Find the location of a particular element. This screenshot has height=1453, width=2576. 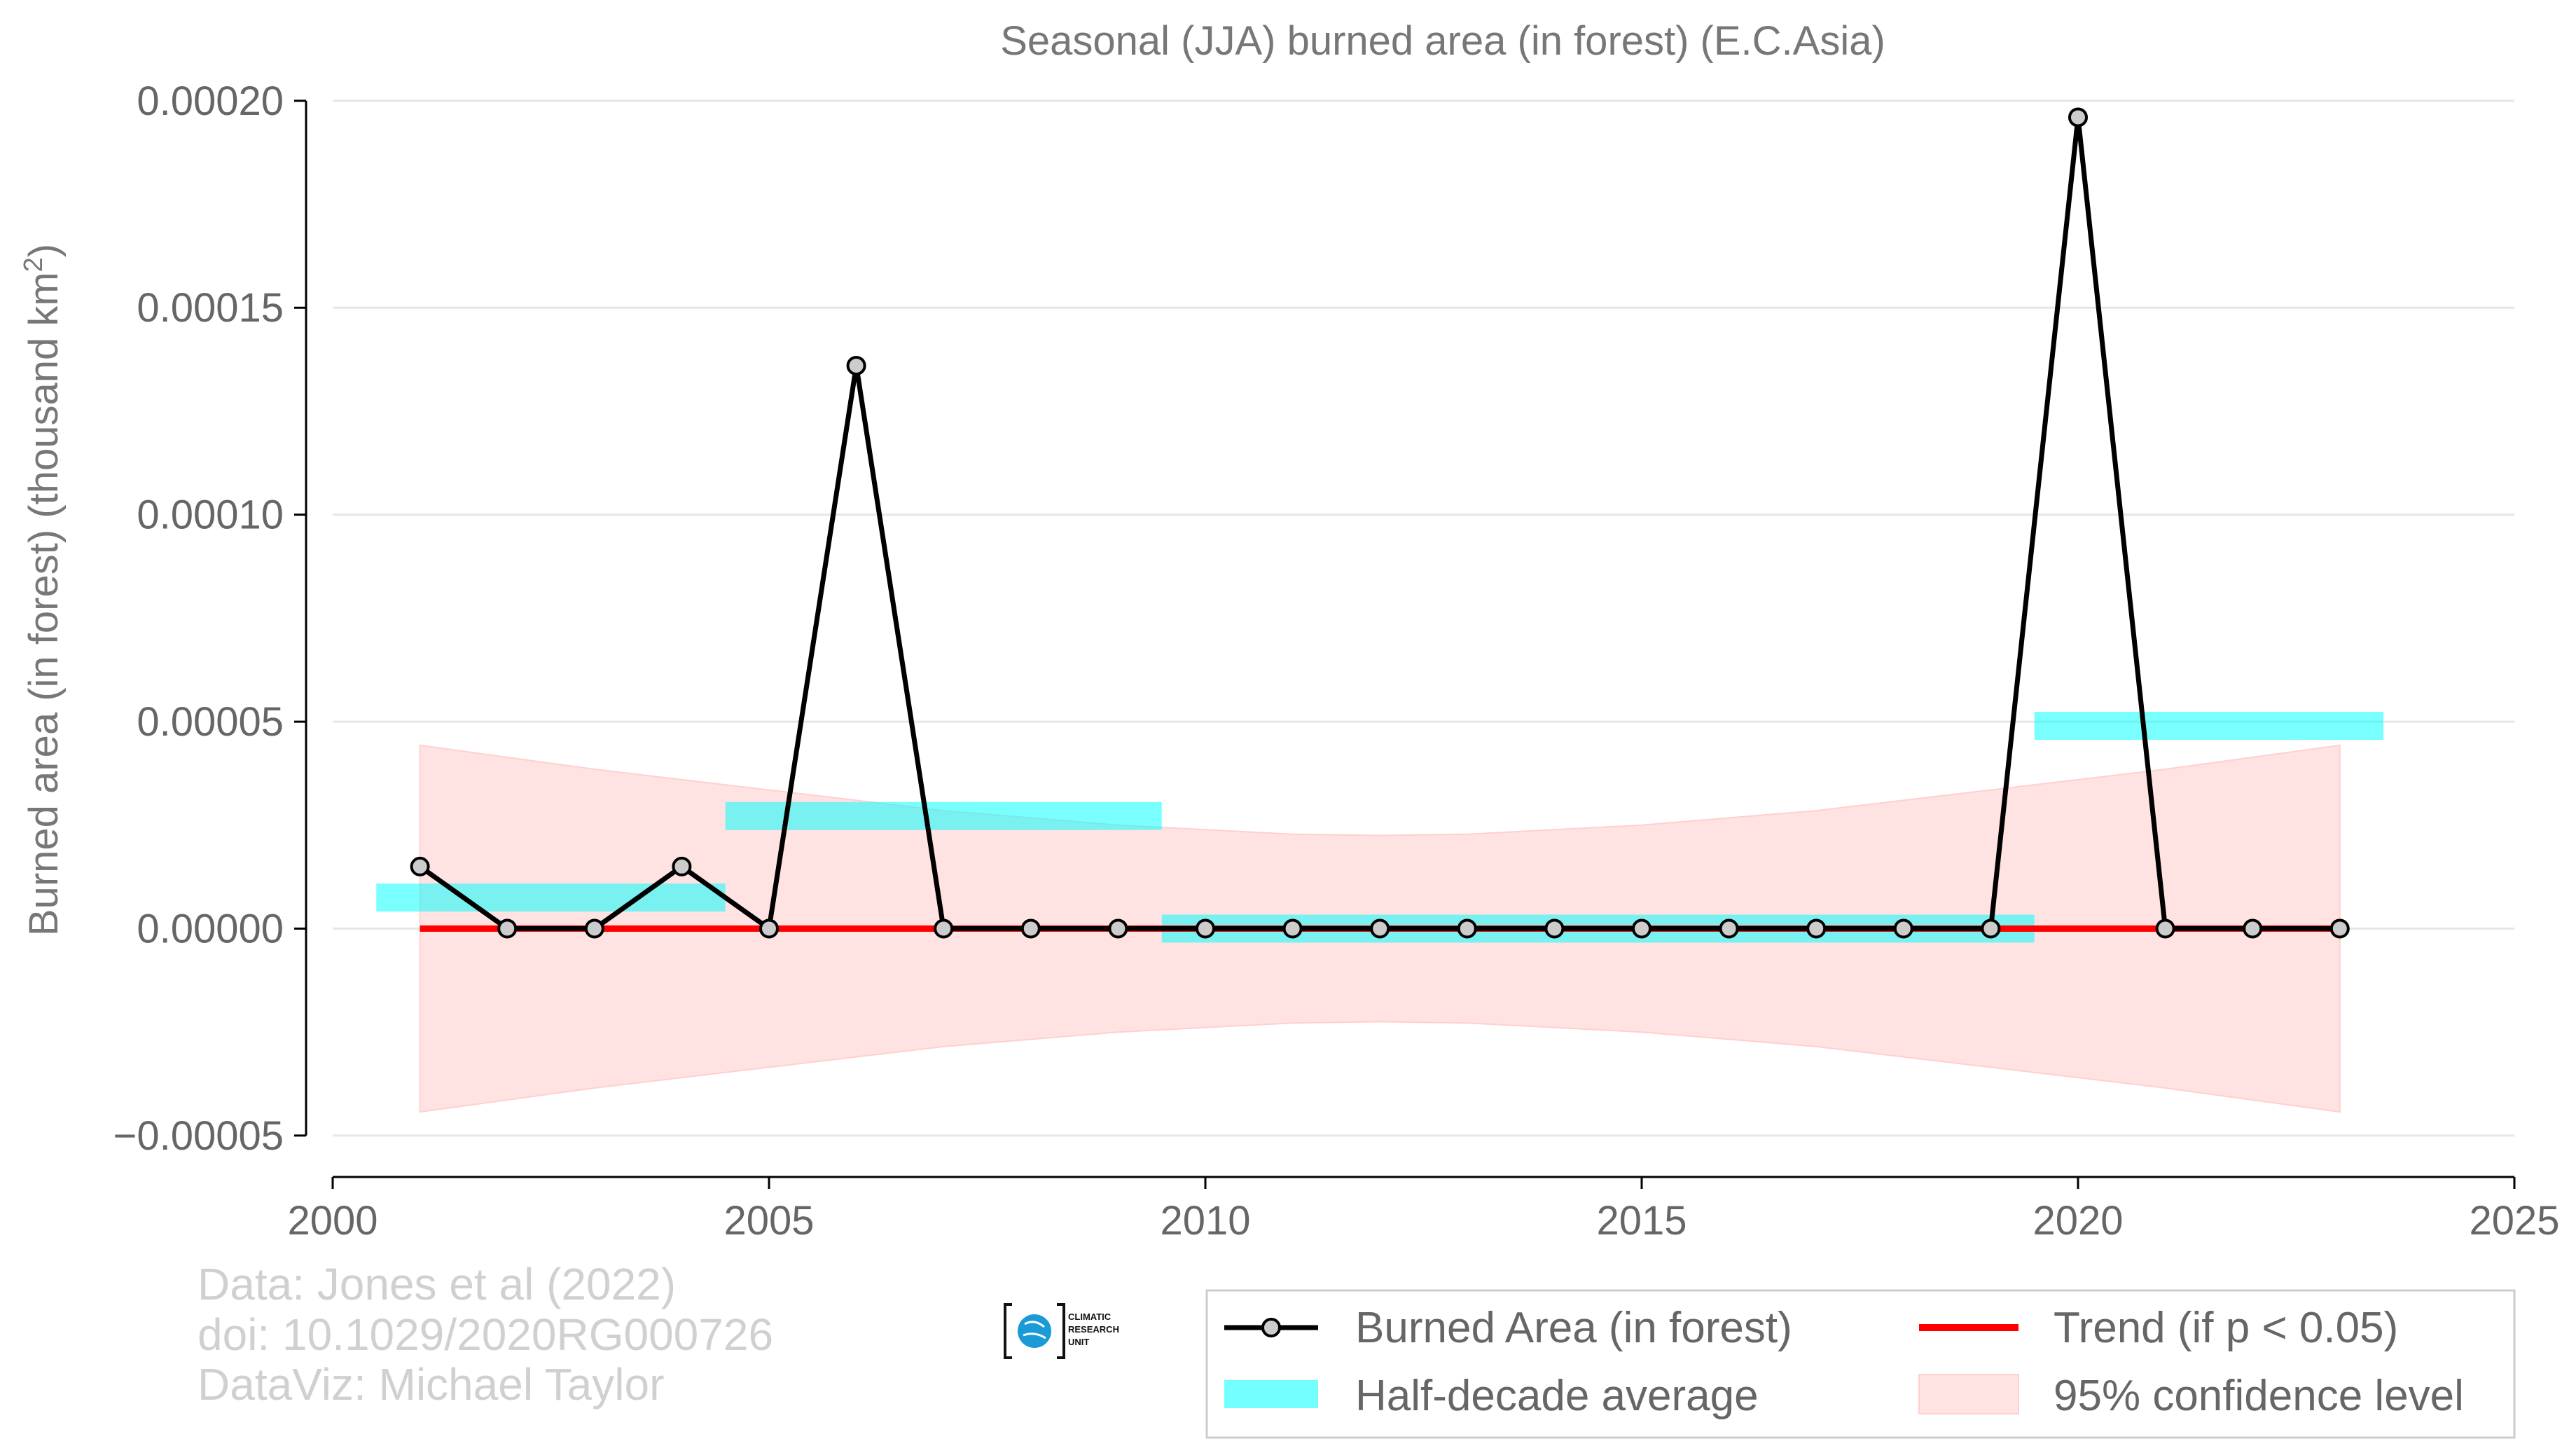

logo-text-1: CLIMATIC is located at coordinates (1090, 1317).